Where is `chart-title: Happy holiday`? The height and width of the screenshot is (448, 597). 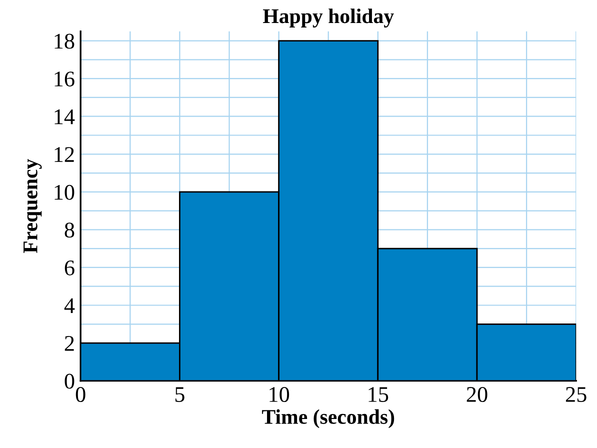
chart-title: Happy holiday is located at coordinates (328, 18).